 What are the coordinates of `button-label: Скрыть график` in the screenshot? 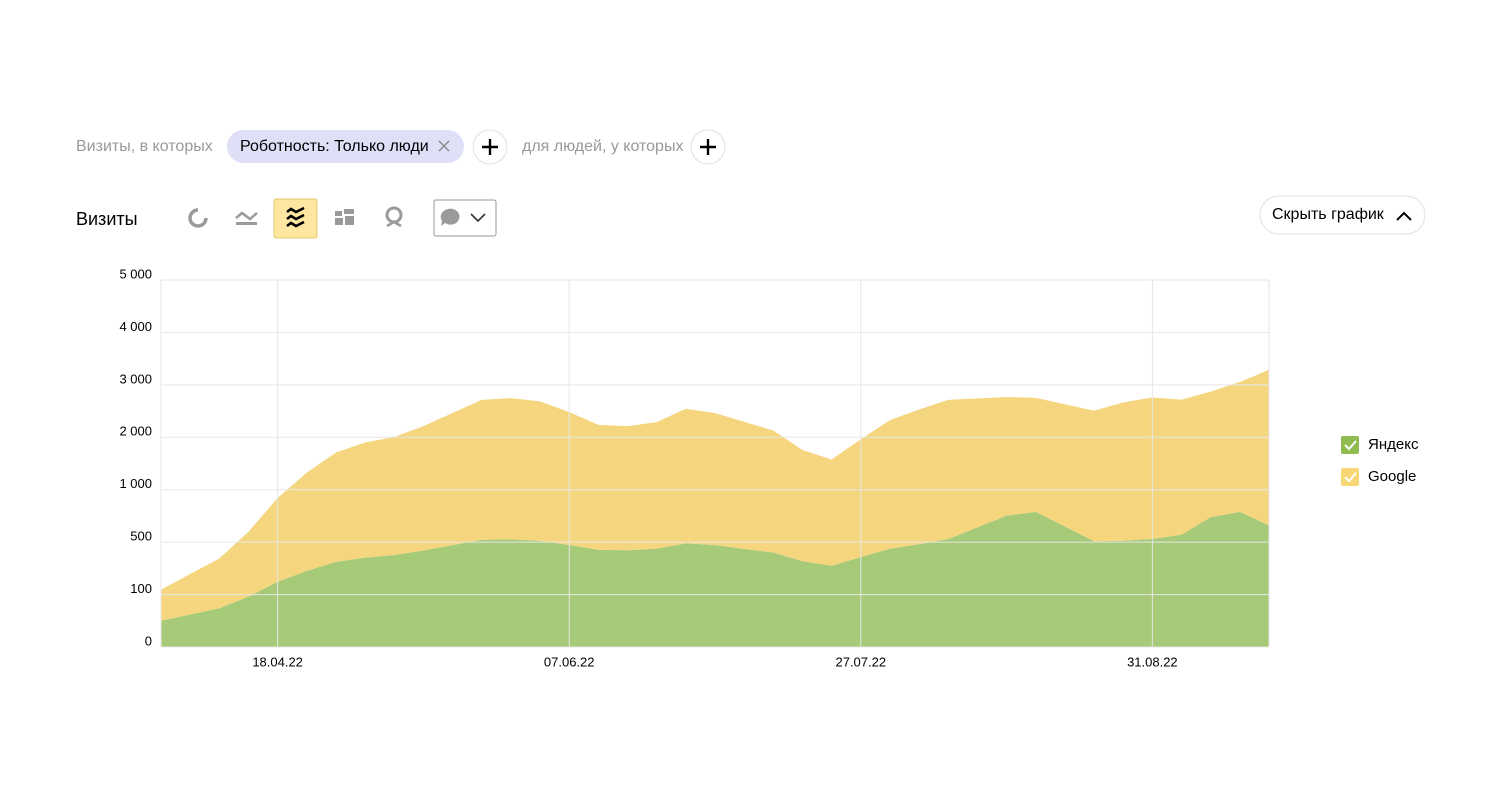 It's located at (1328, 214).